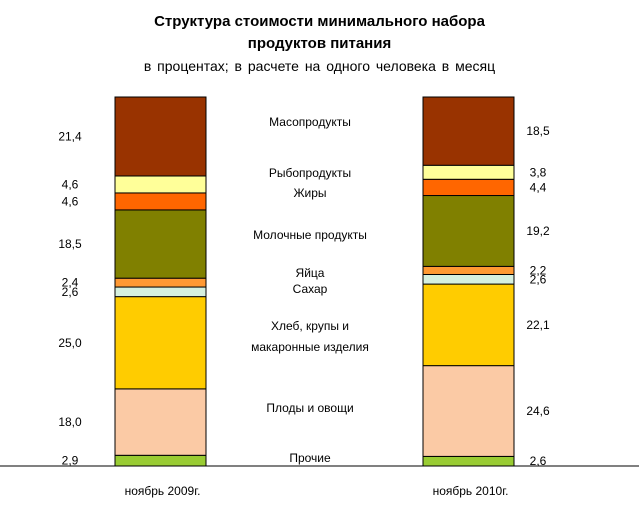 The height and width of the screenshot is (514, 639). What do you see at coordinates (70, 283) in the screenshot?
I see `value-label-4-0: 2,4` at bounding box center [70, 283].